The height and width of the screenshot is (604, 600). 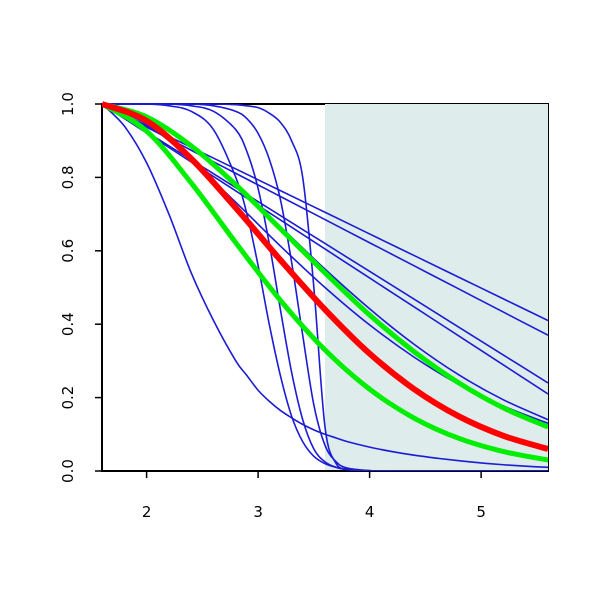 I want to click on y-tick-label: 0.2, so click(x=68, y=398).